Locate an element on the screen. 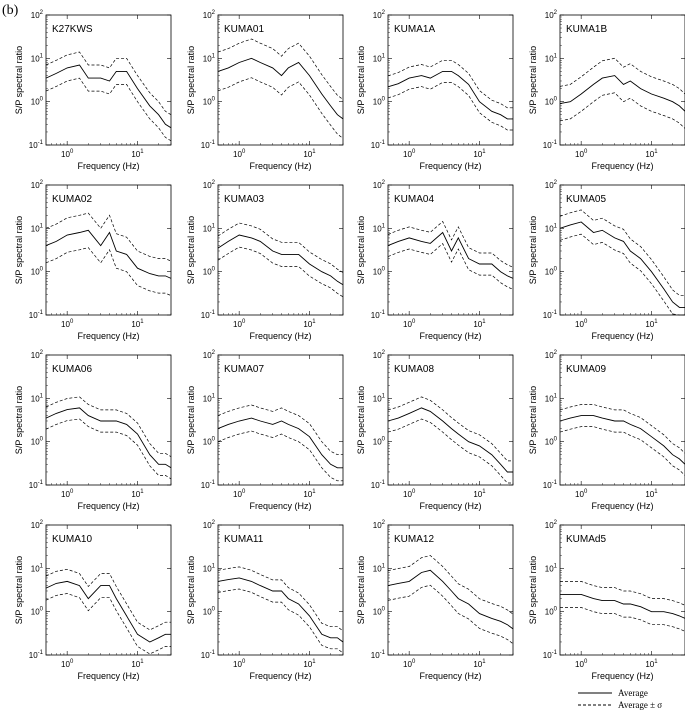  legend-average-label: Average is located at coordinates (633, 693).